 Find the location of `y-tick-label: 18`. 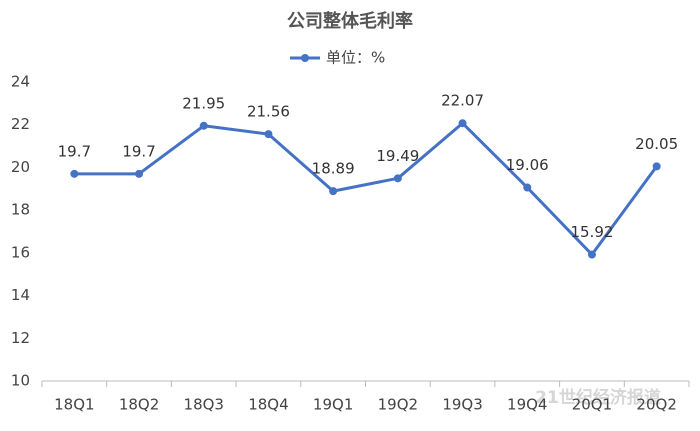

y-tick-label: 18 is located at coordinates (20, 210).